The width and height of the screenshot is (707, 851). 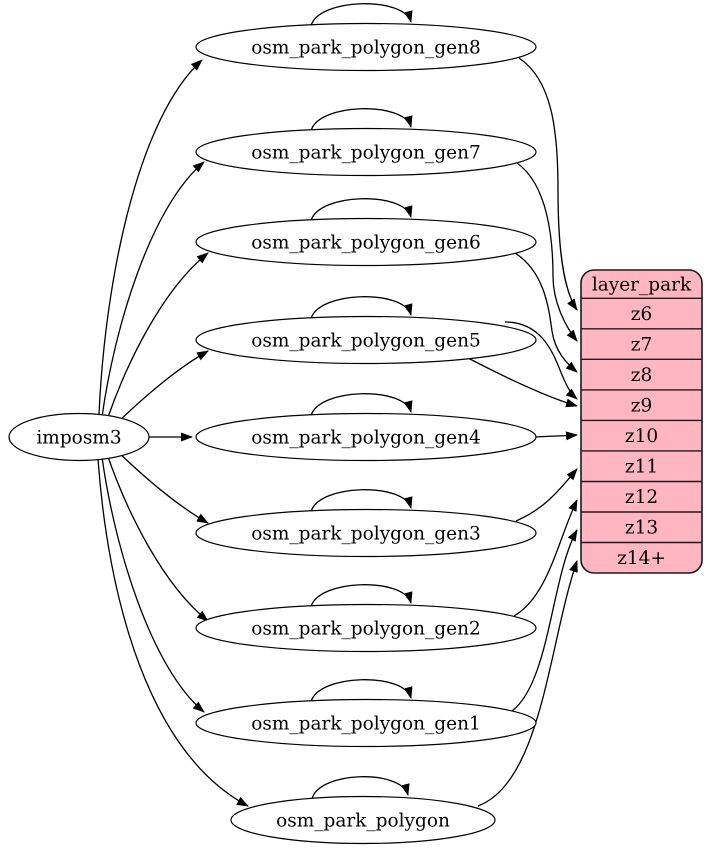 I want to click on edge-gen2-to-z12, so click(x=545, y=558).